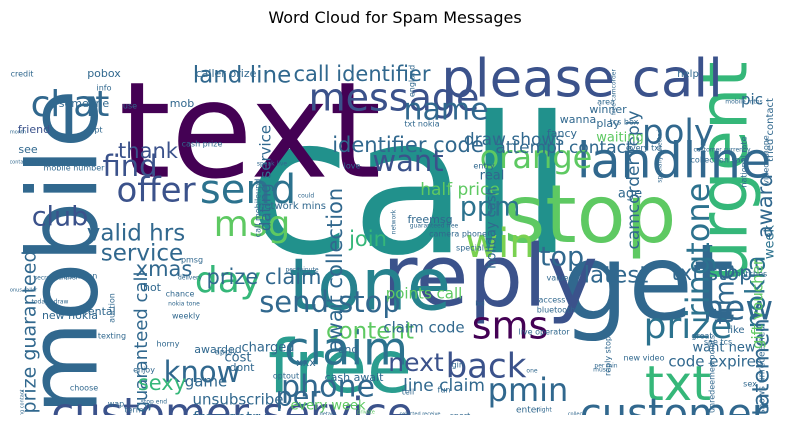 Image resolution: width=790 pixels, height=427 pixels. I want to click on word-landline: landline, so click(674, 161).